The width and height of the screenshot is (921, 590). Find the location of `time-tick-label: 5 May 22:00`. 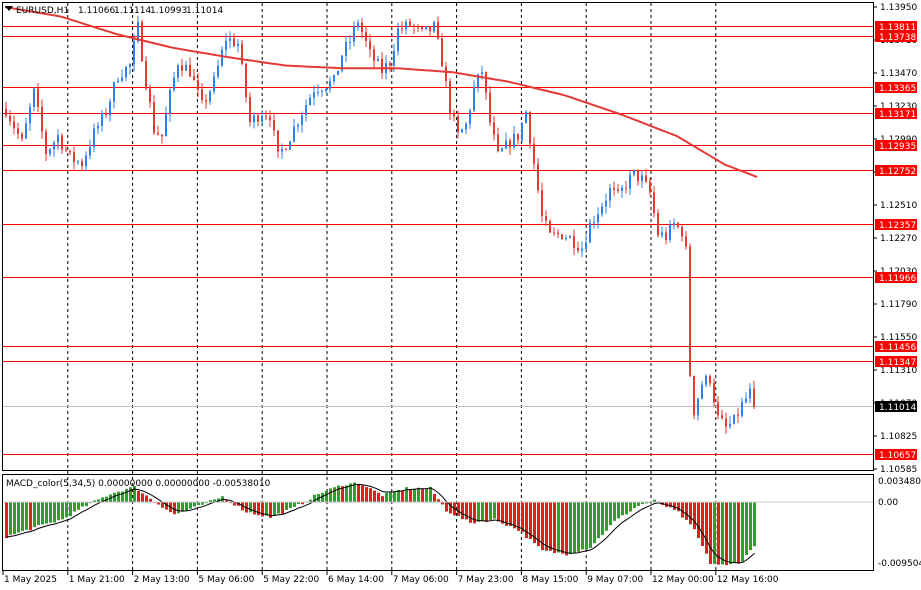

time-tick-label: 5 May 22:00 is located at coordinates (291, 580).